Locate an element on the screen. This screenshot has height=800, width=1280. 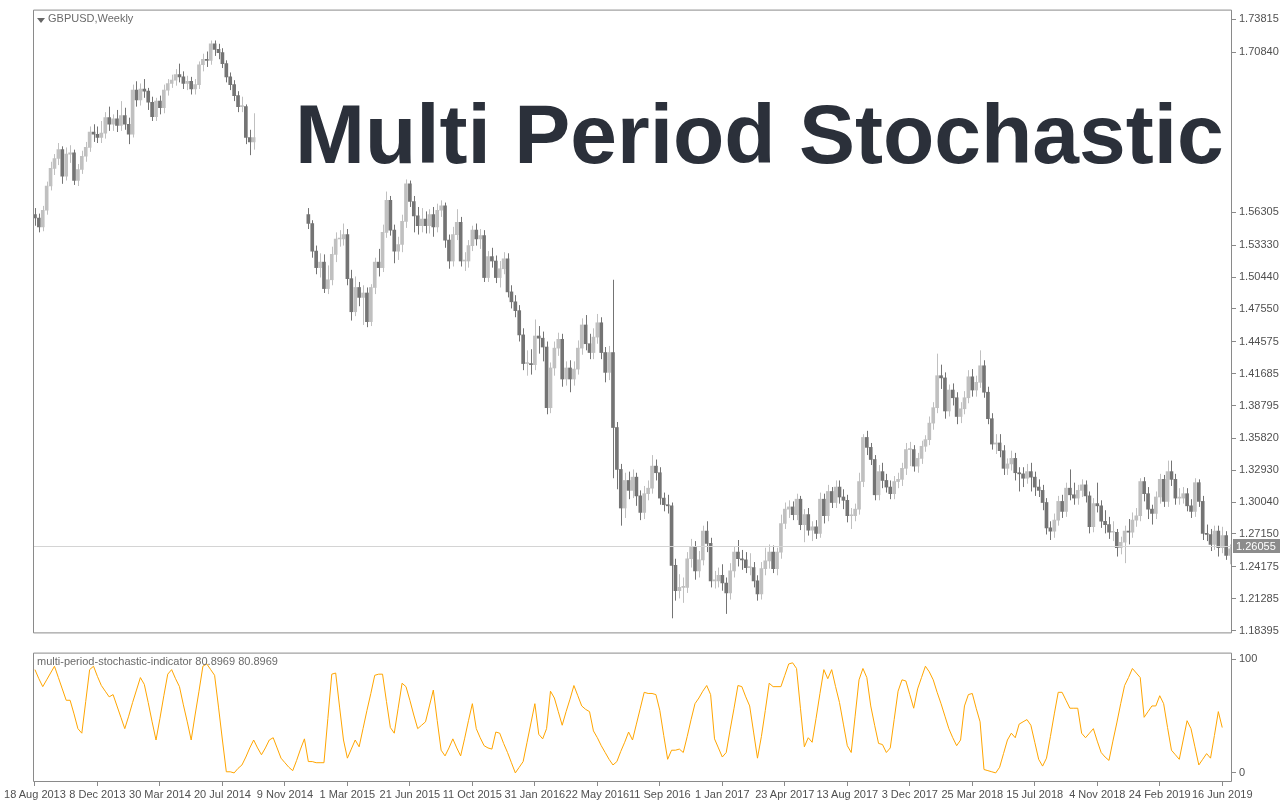
x-tick-label: 3 Dec 2017 is located at coordinates (909, 793).